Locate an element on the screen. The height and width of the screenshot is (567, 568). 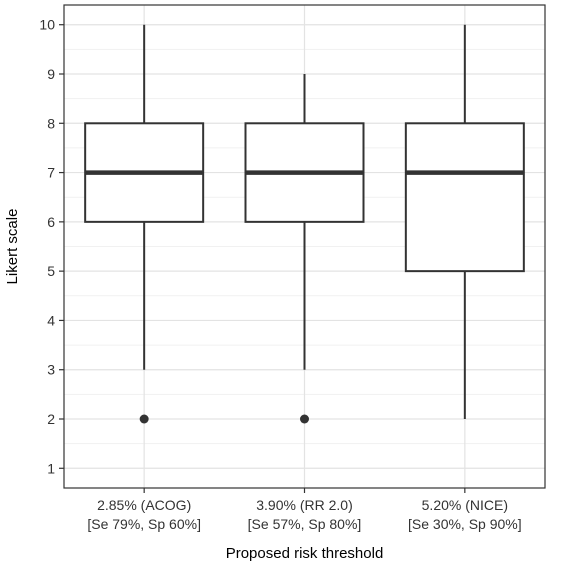
y-tick-label: 3 is located at coordinates (51, 370).